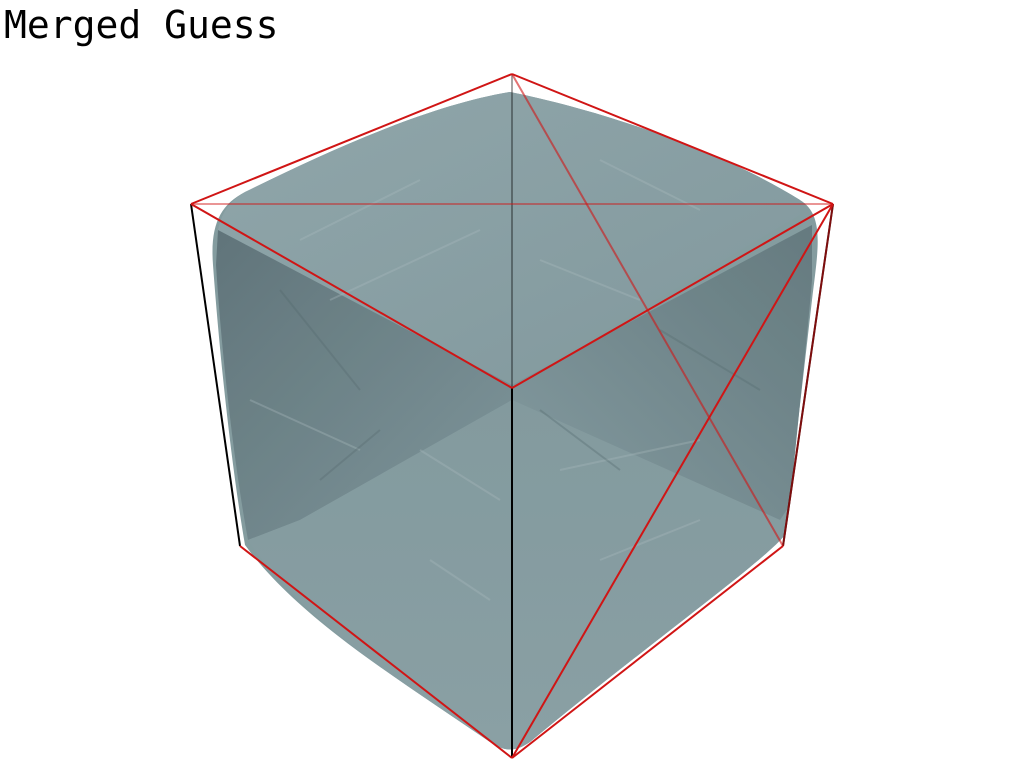 The image size is (1024, 768). Describe the element at coordinates (215, 375) in the screenshot. I see `edge-left-vertical` at that location.